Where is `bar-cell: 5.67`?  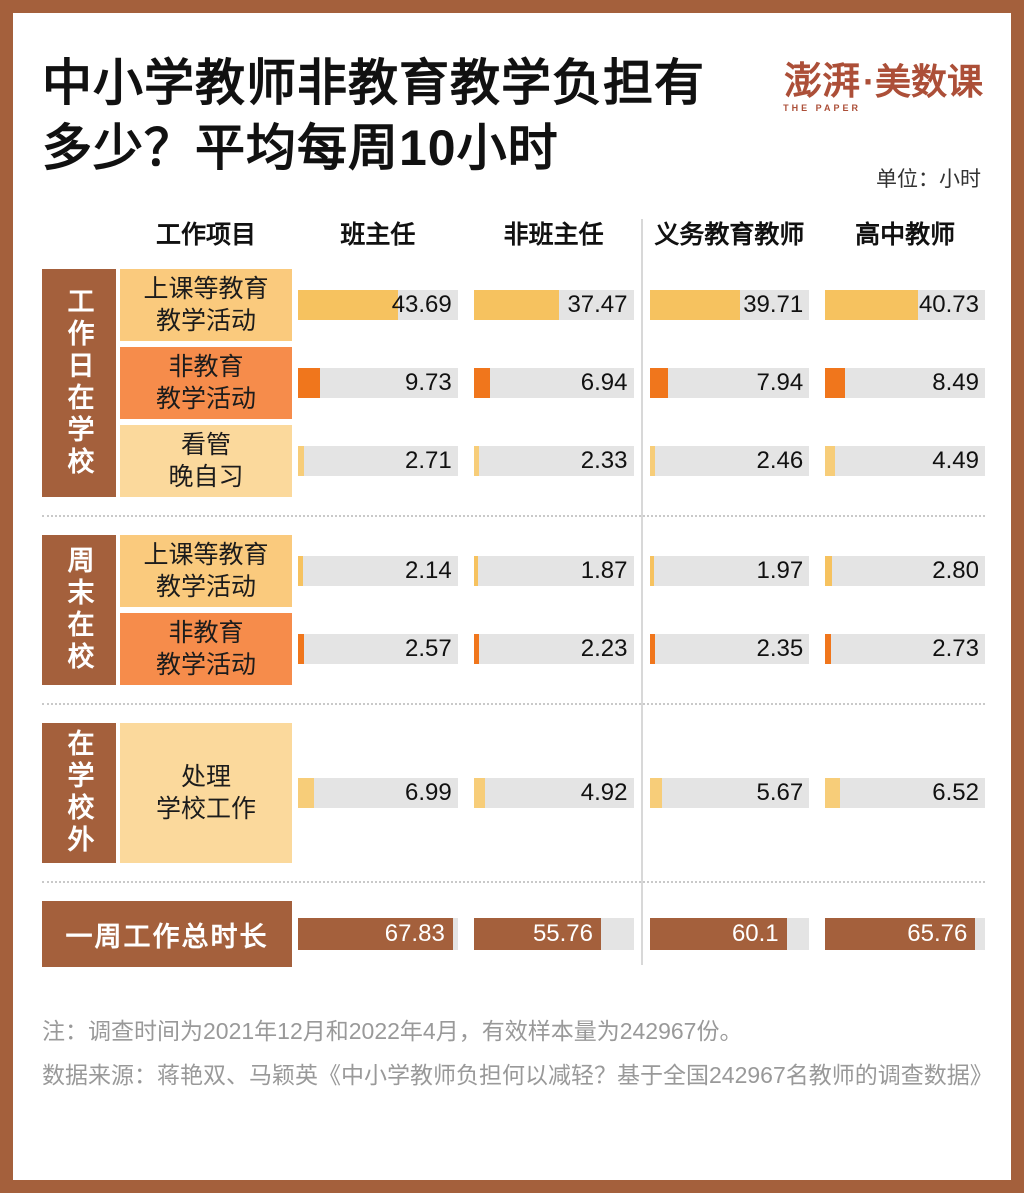
bar-cell: 5.67 is located at coordinates (729, 793).